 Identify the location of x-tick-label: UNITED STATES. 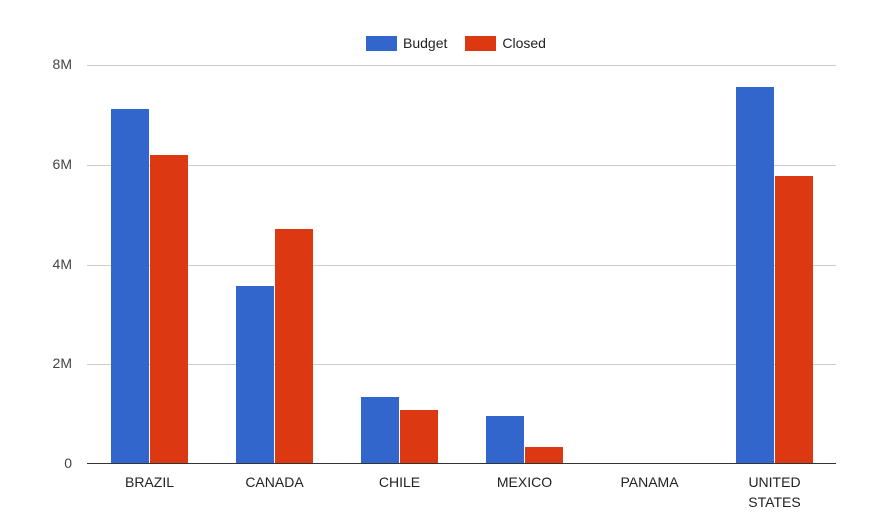
(774, 492).